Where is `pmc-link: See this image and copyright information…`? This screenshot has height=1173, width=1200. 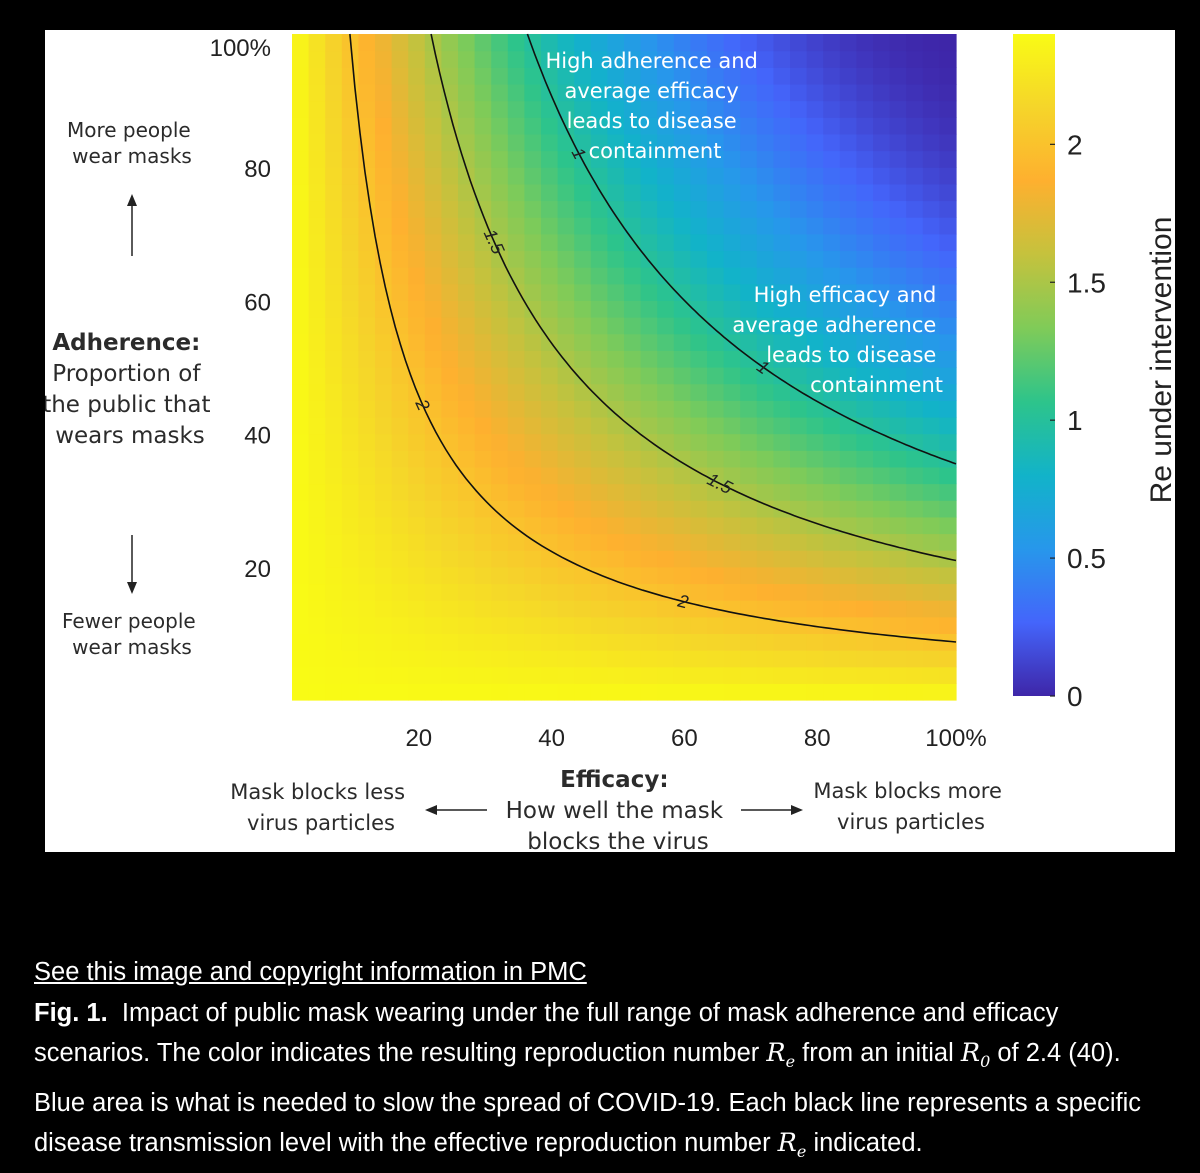 pmc-link: See this image and copyright information… is located at coordinates (310, 972).